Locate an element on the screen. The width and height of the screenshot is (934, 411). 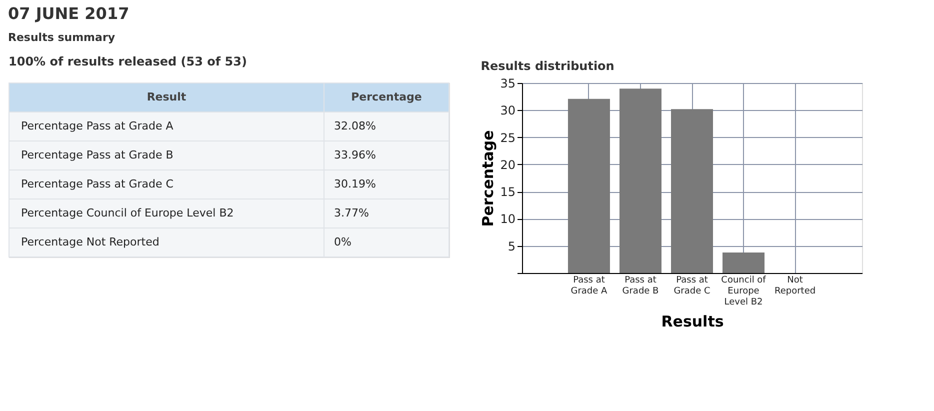
text: 33.96% is located at coordinates (355, 155).